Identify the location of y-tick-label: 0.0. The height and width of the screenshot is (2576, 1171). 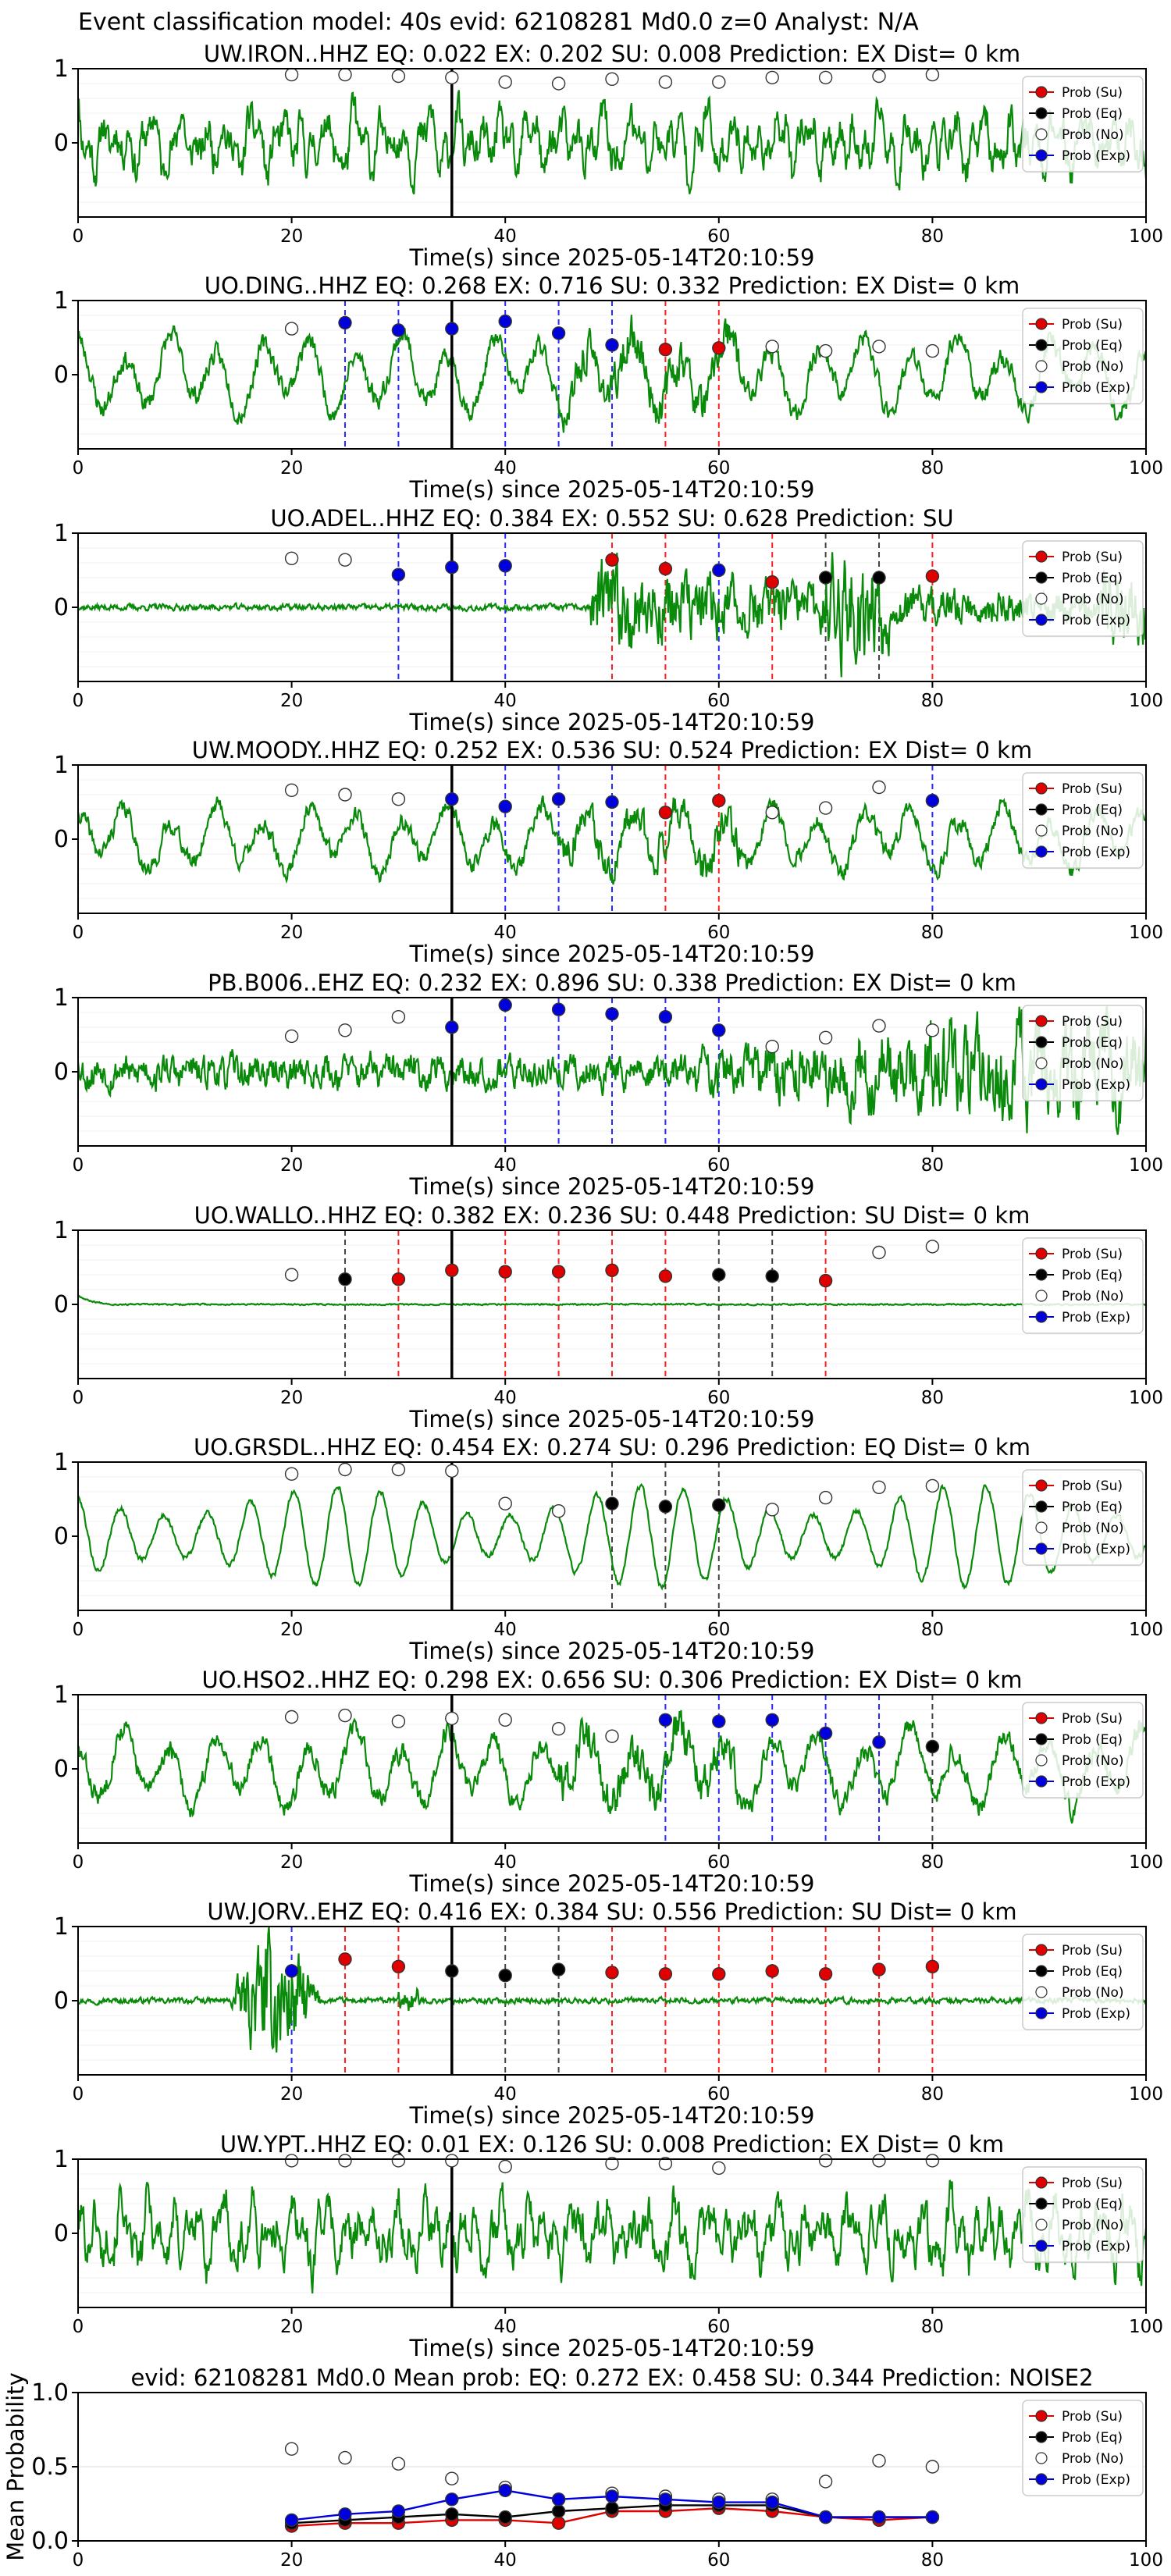
(50, 2541).